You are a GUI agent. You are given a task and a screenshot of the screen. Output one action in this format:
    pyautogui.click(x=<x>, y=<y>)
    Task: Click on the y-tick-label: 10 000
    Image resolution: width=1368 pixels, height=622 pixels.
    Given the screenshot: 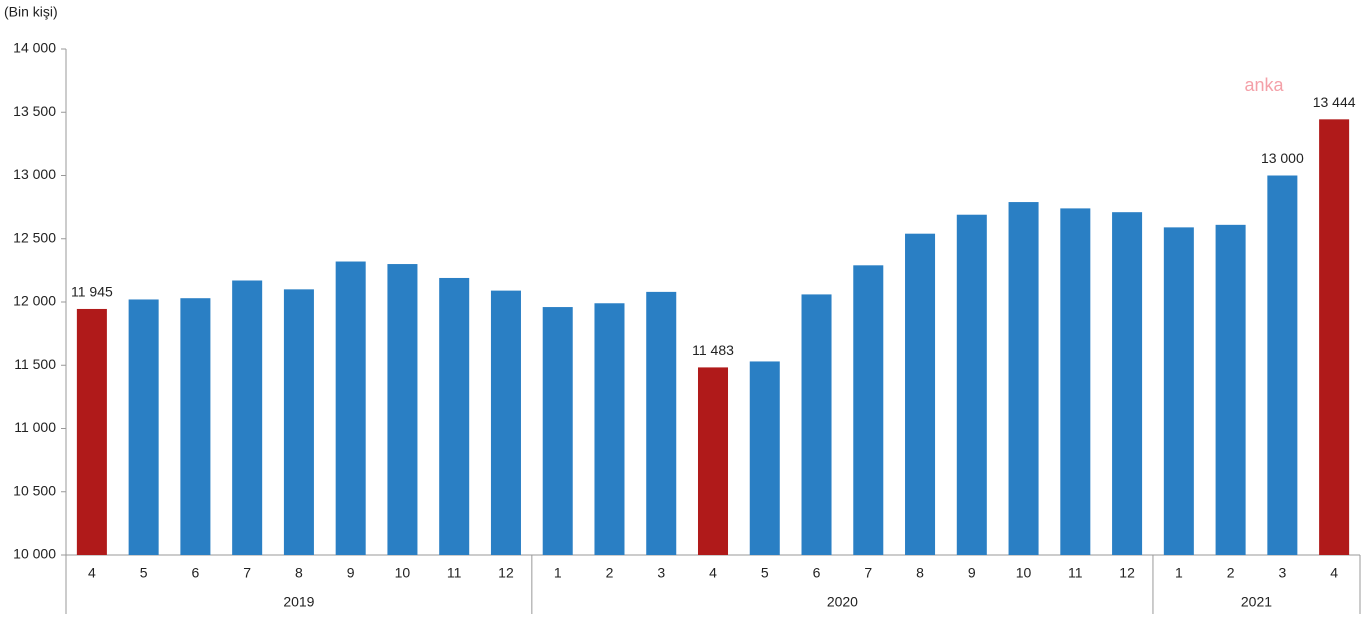 What is the action you would take?
    pyautogui.click(x=34, y=554)
    